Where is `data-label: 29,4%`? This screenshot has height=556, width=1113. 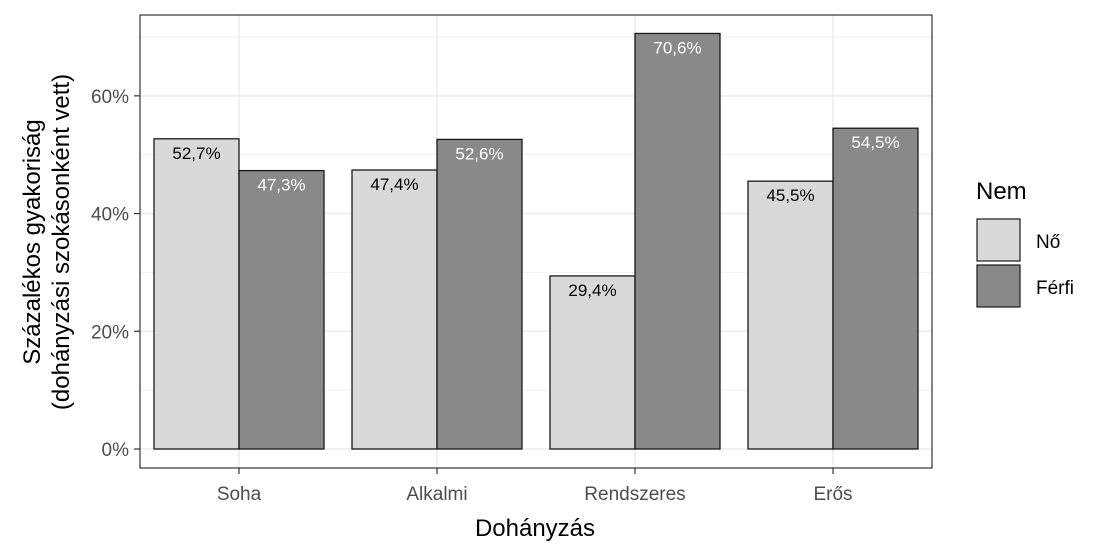
data-label: 29,4% is located at coordinates (592, 290).